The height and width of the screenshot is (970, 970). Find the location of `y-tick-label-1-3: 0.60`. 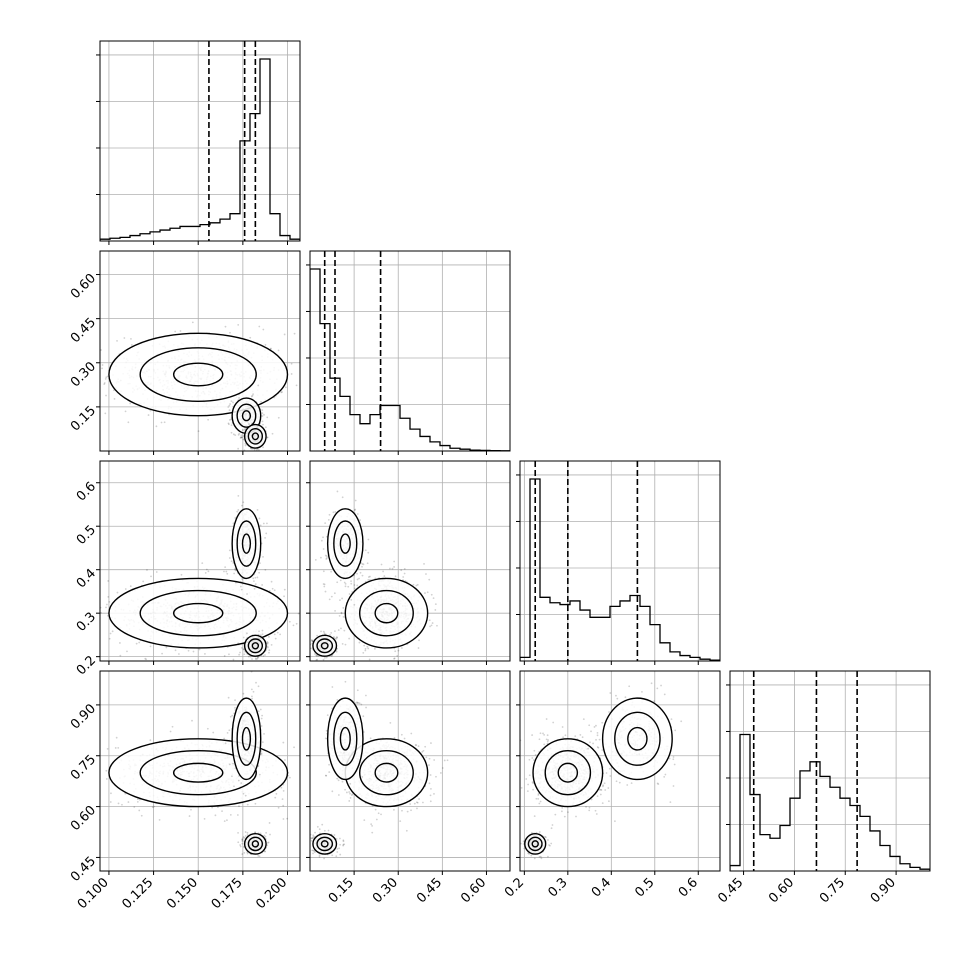

y-tick-label-1-3: 0.60 is located at coordinates (83, 286).